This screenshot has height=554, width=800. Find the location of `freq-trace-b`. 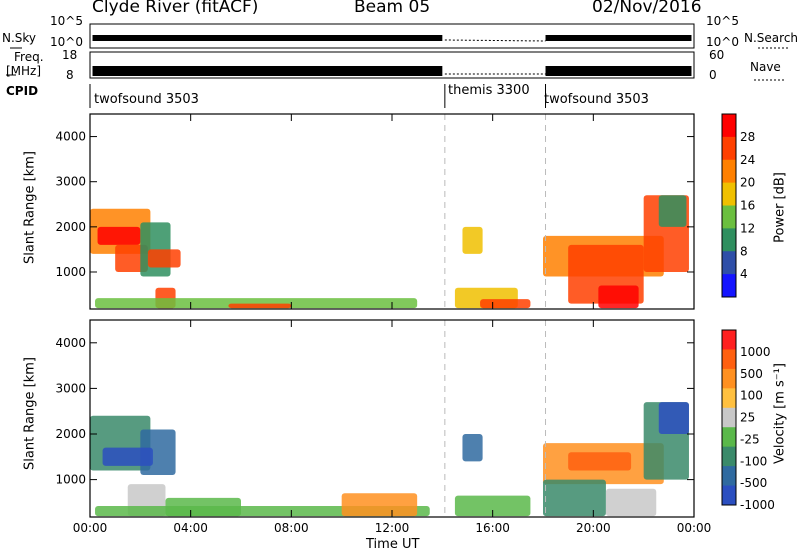

freq-trace-b is located at coordinates (618, 71).